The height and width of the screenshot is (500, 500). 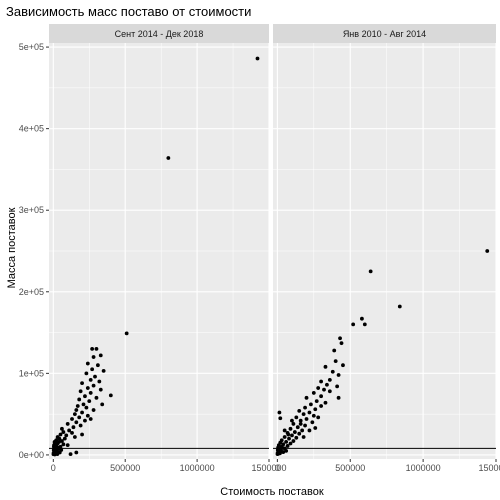 I want to click on x-tick-label: 1000000, so click(x=197, y=468).